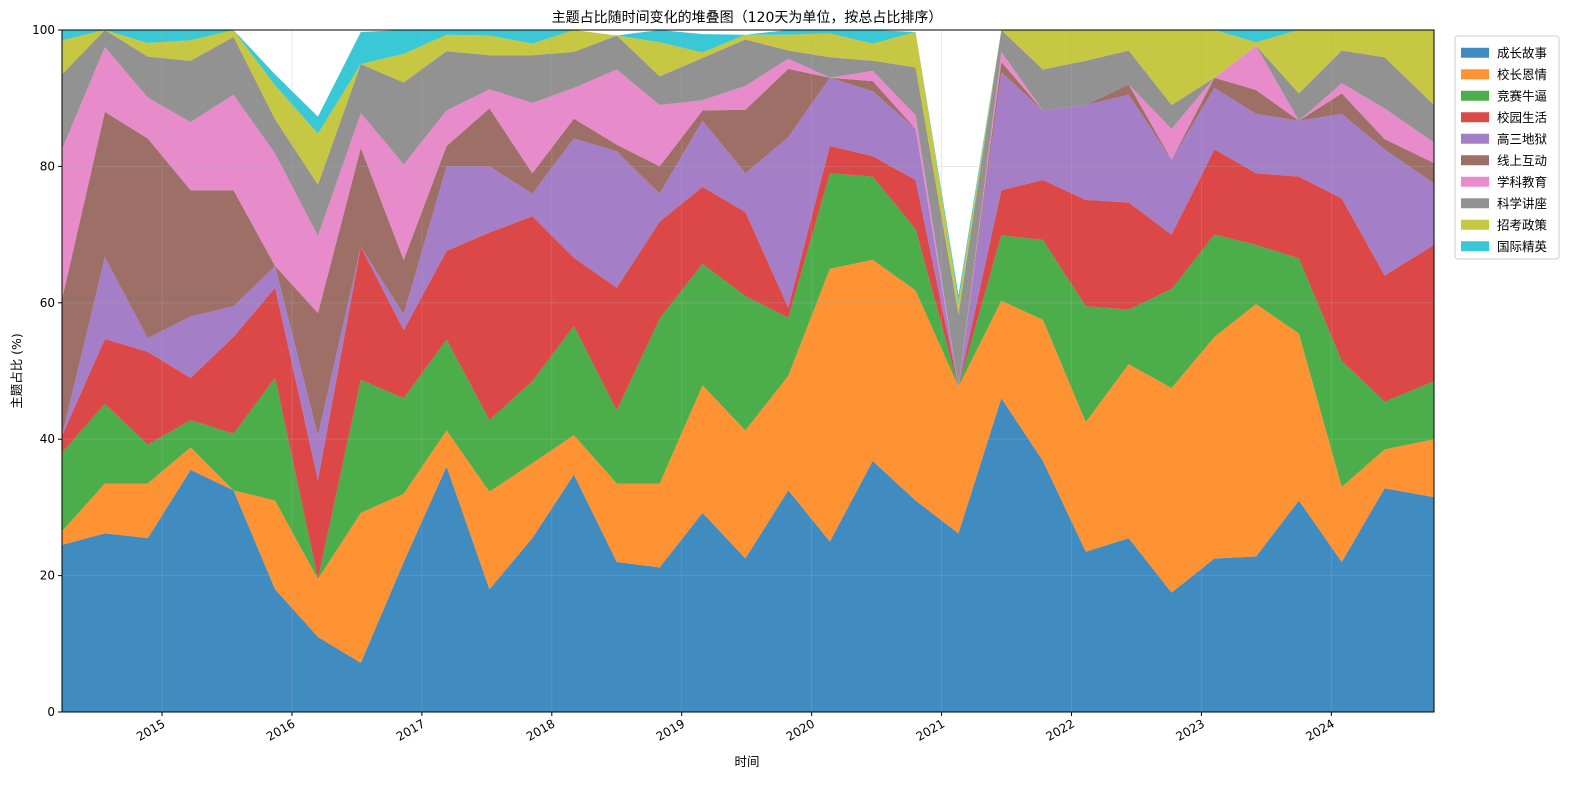  I want to click on legend-label: 科学讲座, so click(1522, 203).